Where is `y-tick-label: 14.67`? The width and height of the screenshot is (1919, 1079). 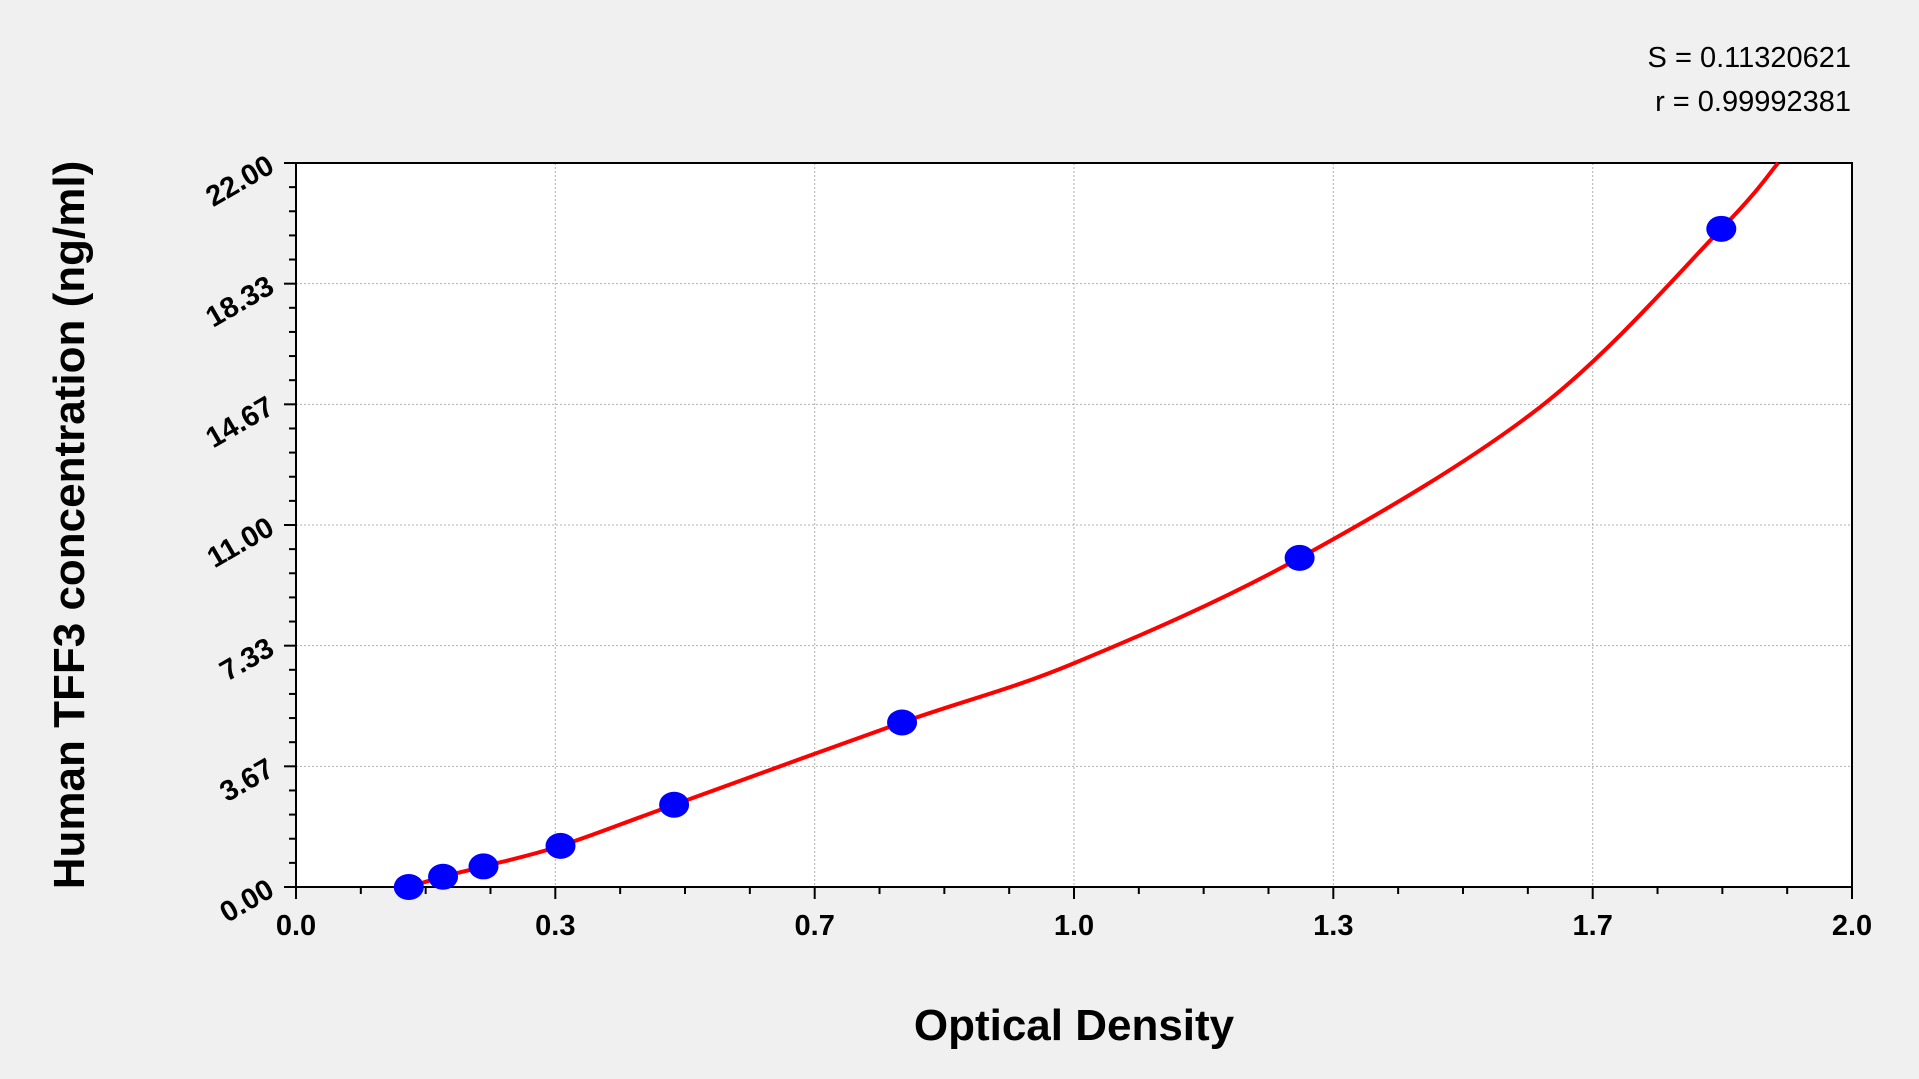 y-tick-label: 14.67 is located at coordinates (240, 423).